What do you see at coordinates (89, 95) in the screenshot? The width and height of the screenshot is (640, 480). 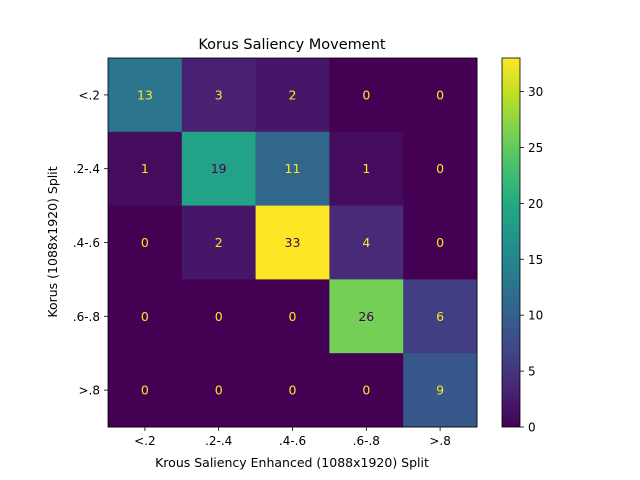 I see `y-tick-label: <.2` at bounding box center [89, 95].